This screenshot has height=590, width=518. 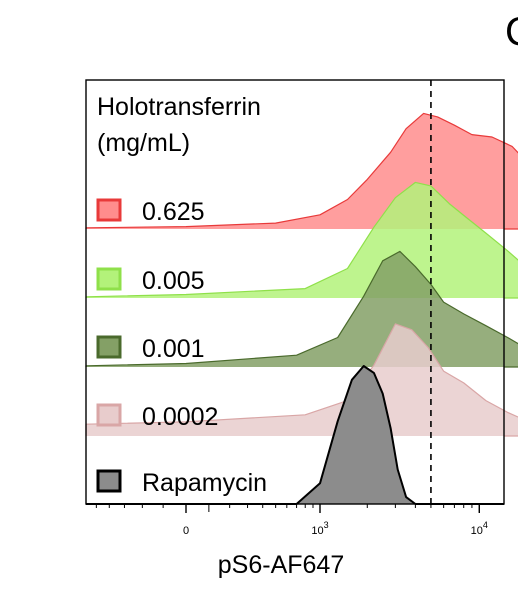 What do you see at coordinates (173, 281) in the screenshot?
I see `legend-label-0-005: 0.005` at bounding box center [173, 281].